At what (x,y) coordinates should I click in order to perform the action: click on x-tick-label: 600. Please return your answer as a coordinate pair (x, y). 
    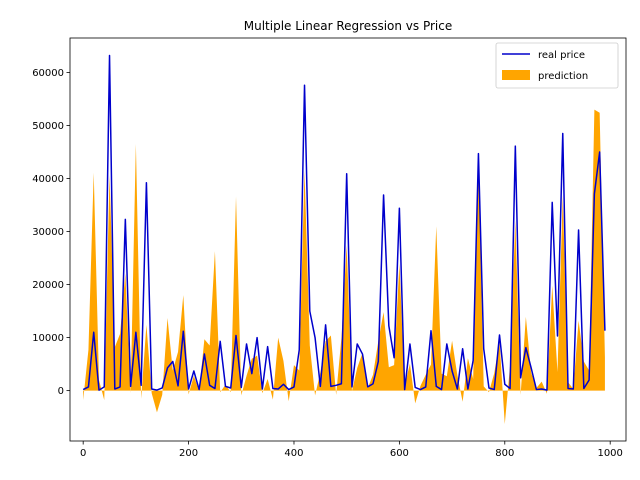
    Looking at the image, I should click on (399, 453).